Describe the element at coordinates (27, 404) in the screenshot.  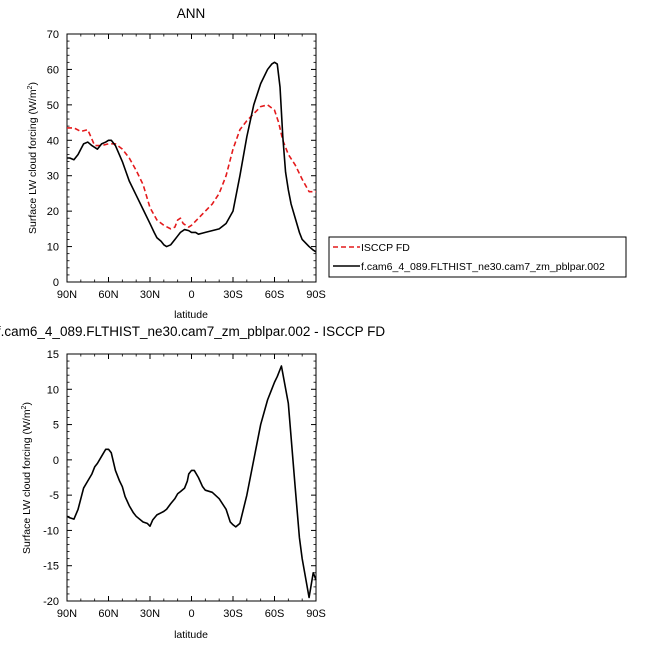
I see `bottom-y-axis-label-tail: )` at that location.